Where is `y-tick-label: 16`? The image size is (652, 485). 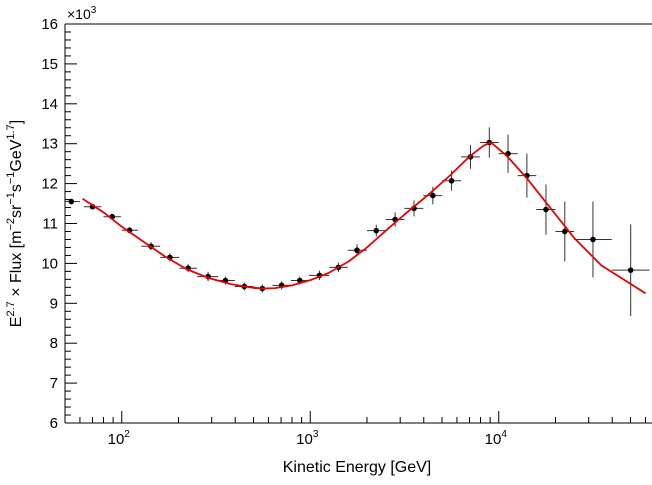
y-tick-label: 16 is located at coordinates (49, 24).